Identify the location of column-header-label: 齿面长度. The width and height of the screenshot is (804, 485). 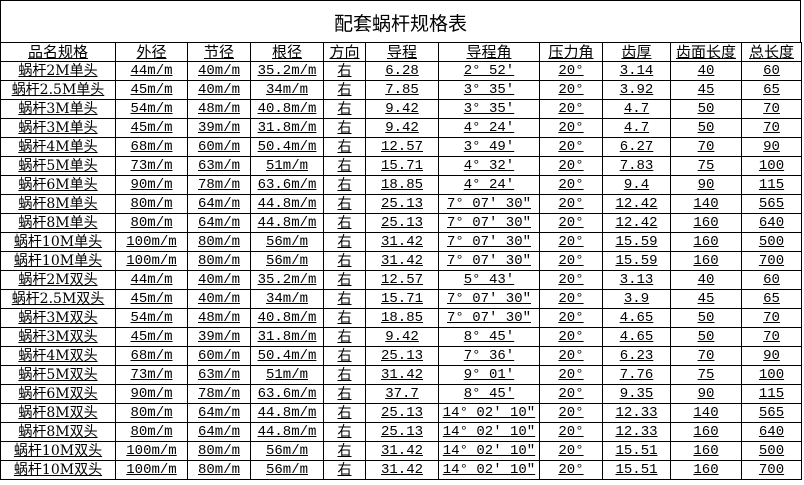
(705, 52).